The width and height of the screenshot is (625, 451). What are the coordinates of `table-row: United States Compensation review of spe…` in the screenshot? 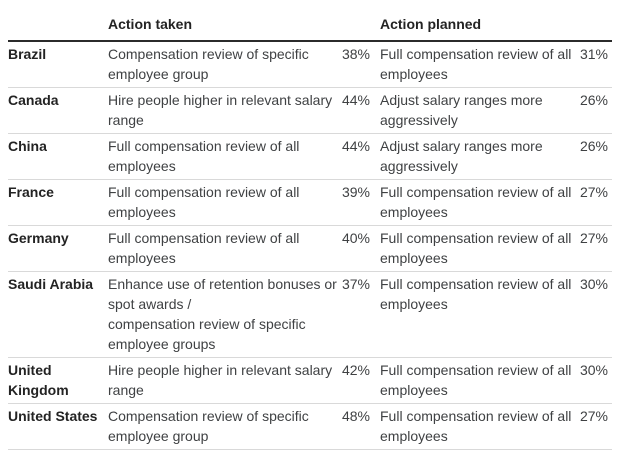 It's located at (310, 427).